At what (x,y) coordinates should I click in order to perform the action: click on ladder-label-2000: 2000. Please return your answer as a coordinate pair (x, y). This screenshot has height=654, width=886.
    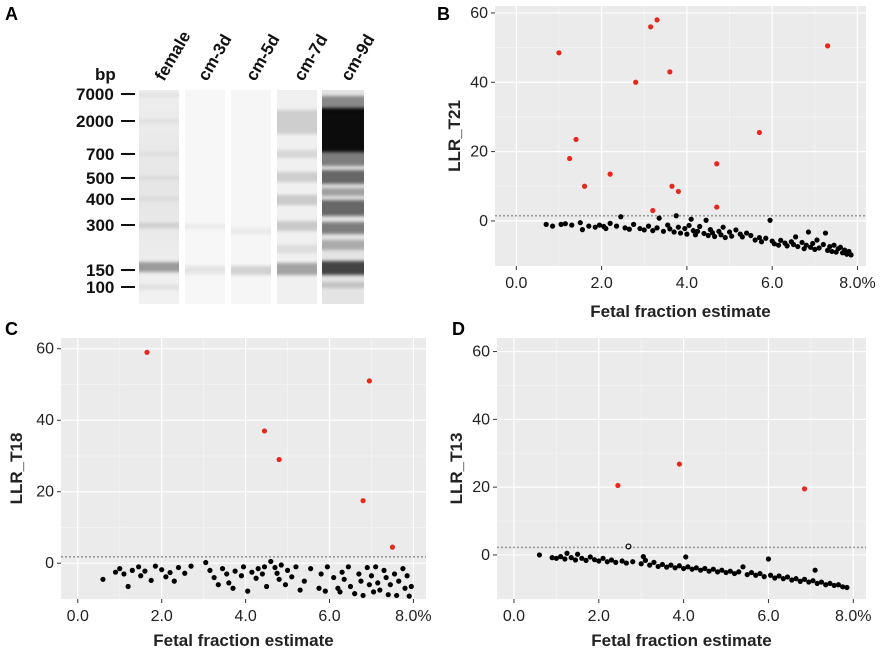
    Looking at the image, I should click on (95, 121).